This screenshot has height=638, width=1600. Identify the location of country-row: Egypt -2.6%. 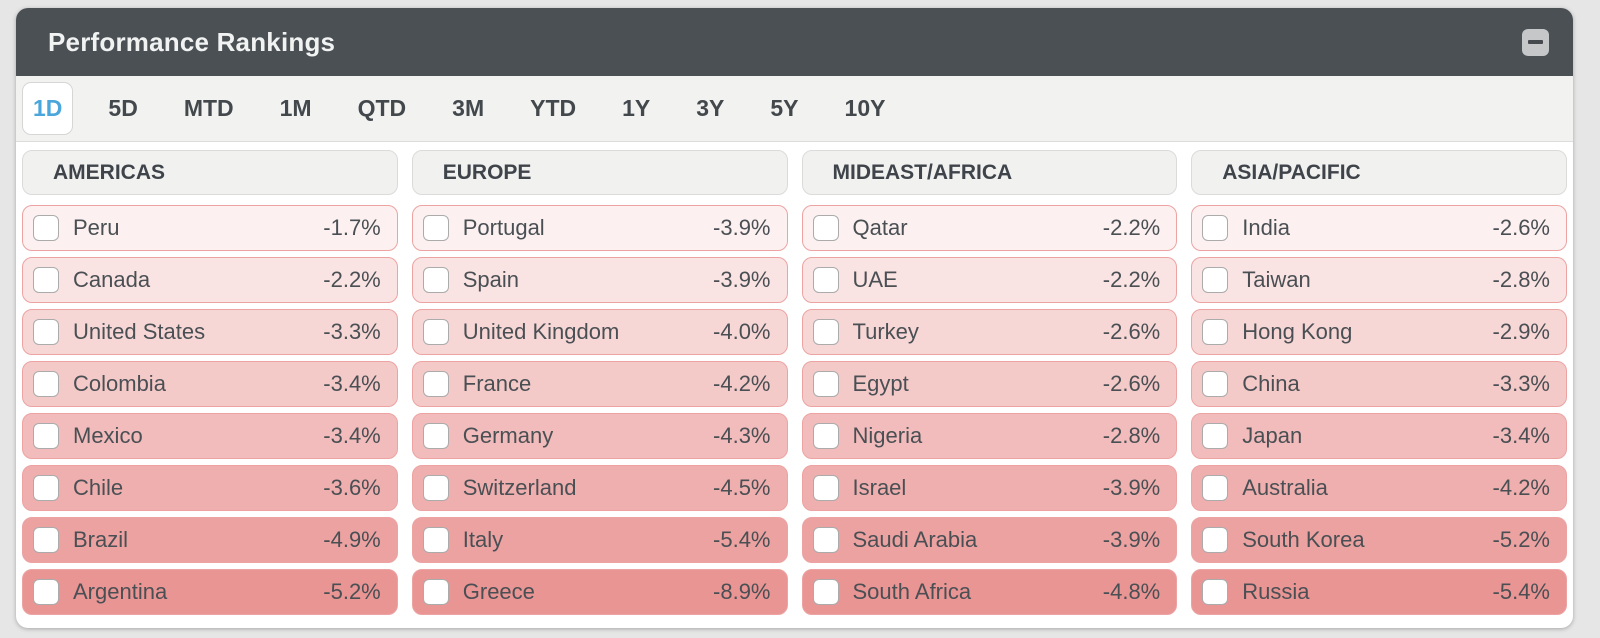
(989, 384).